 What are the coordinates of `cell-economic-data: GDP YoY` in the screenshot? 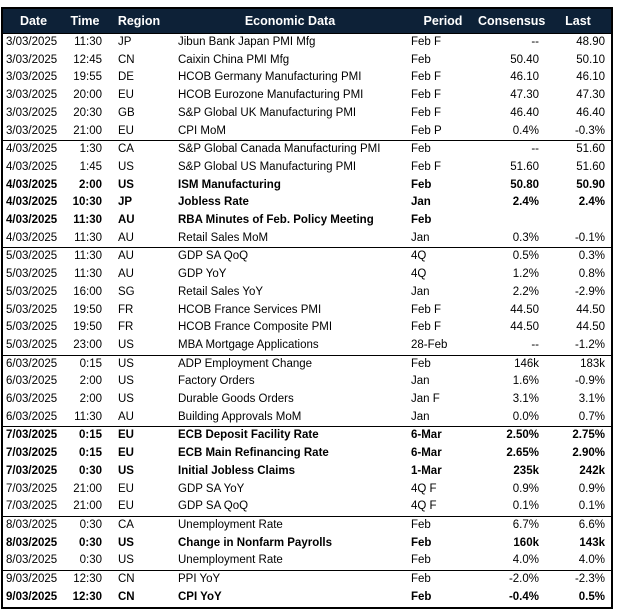 It's located at (202, 274).